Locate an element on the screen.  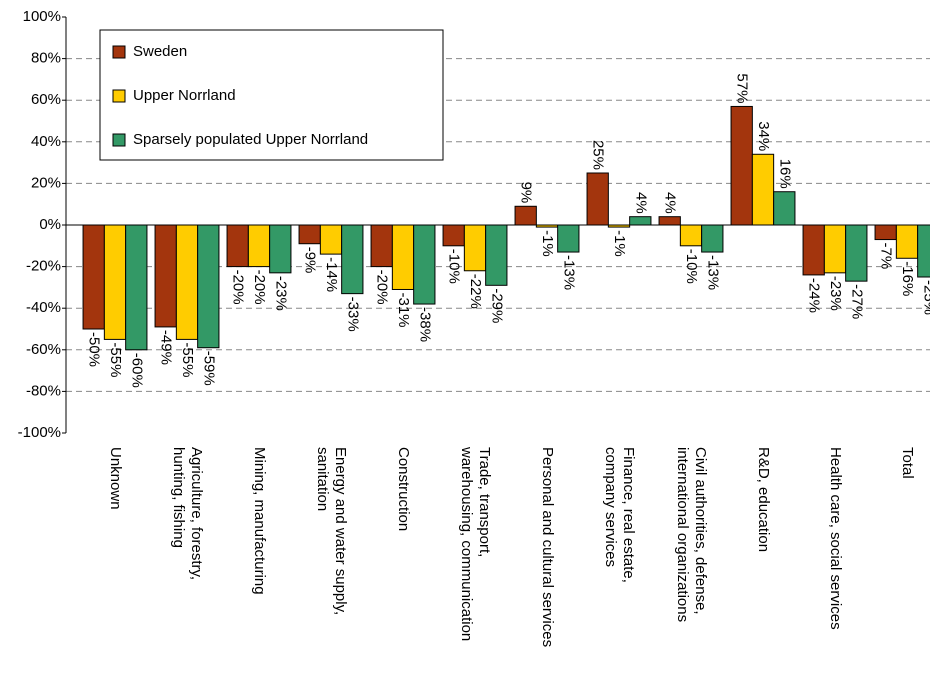
data-label: -49% is located at coordinates (166, 347).